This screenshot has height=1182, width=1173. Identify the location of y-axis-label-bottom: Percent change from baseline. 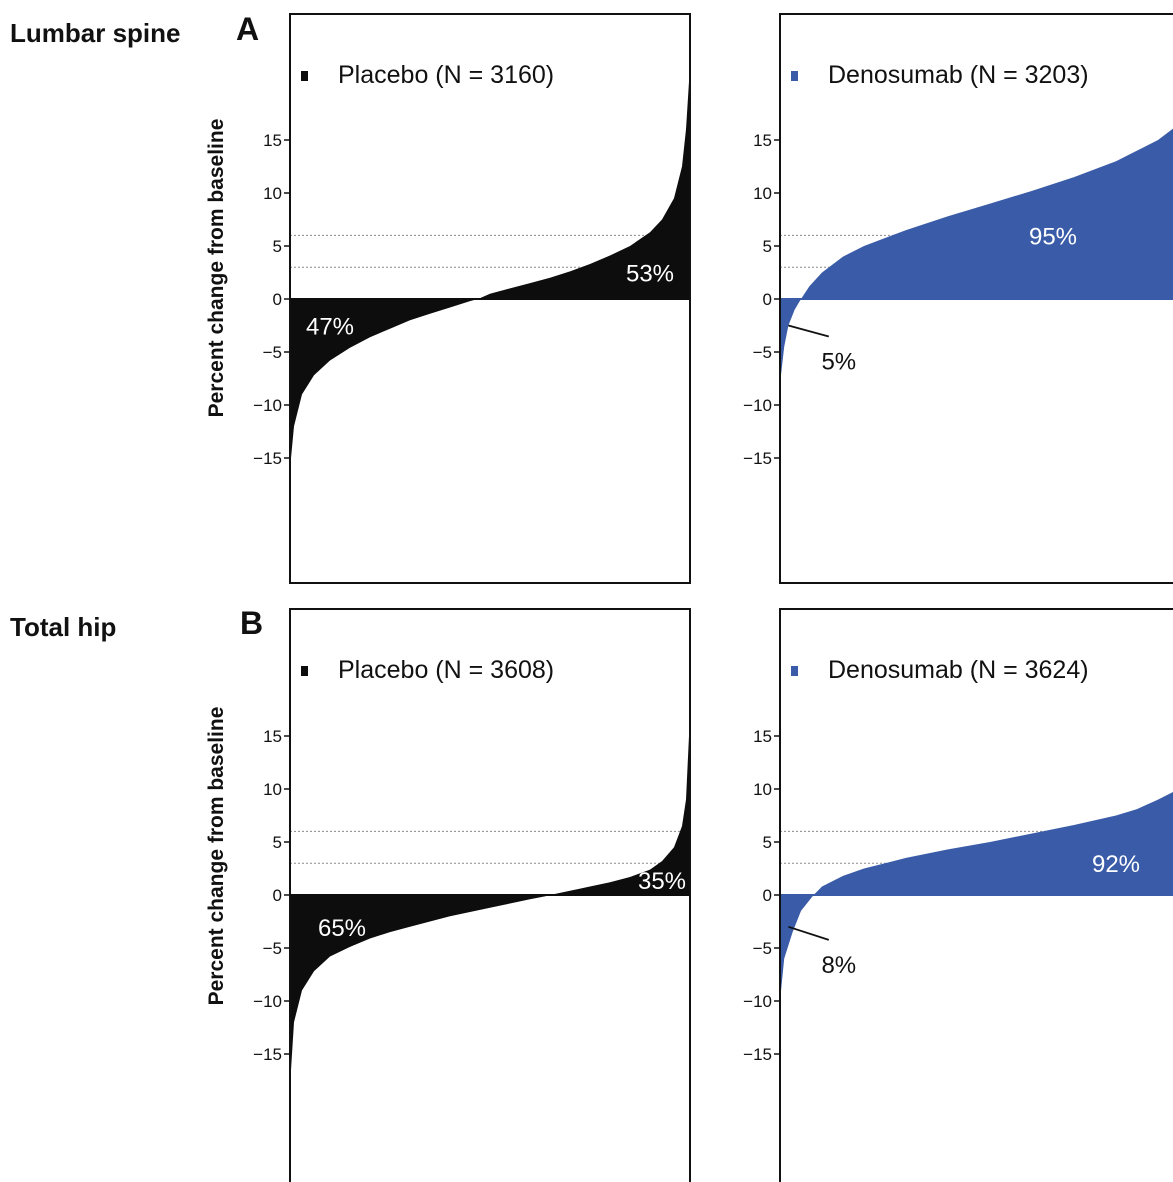
(216, 856).